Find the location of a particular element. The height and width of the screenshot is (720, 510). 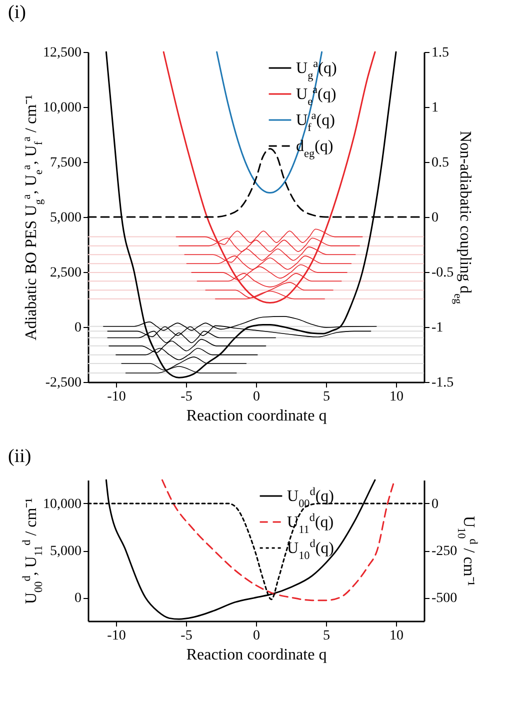

y2-tick-label: 1.5 is located at coordinates (440, 53).